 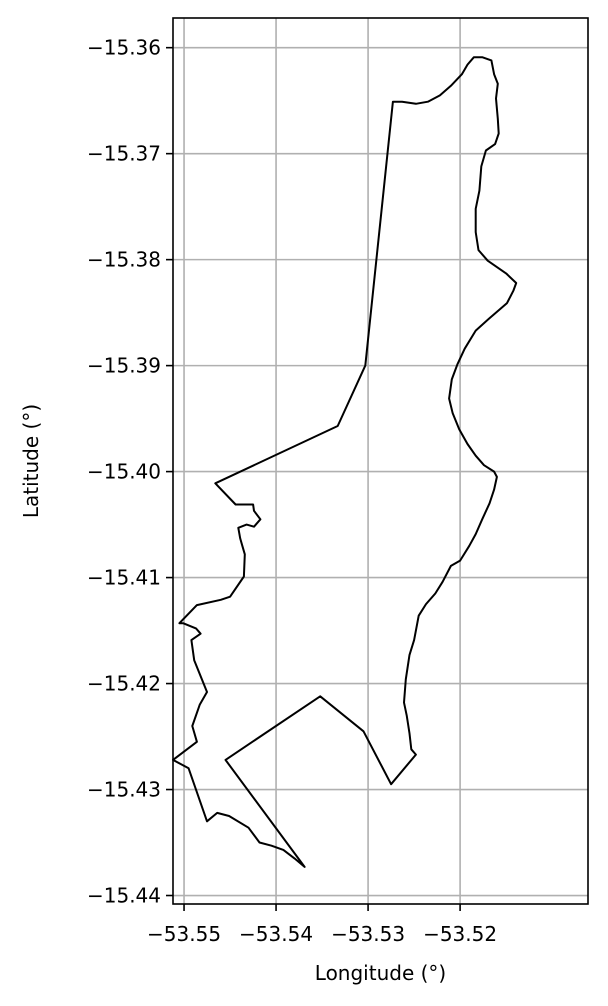 What do you see at coordinates (124, 154) in the screenshot?
I see `y-tick-label-1: −15.37` at bounding box center [124, 154].